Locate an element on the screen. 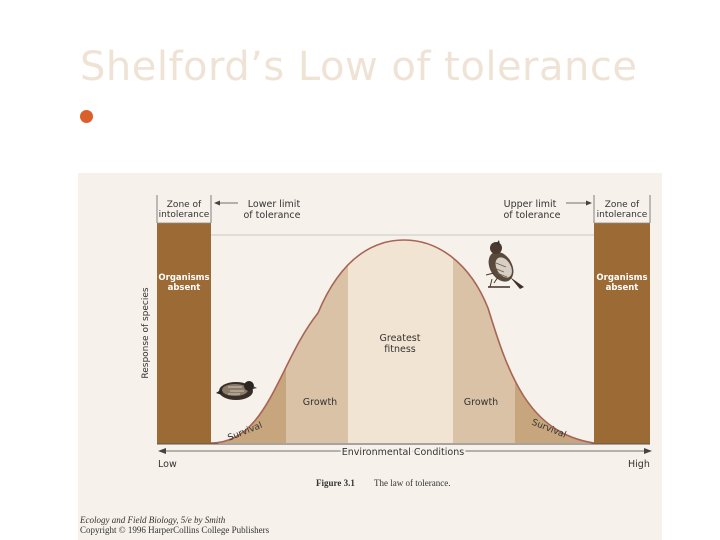 The image size is (720, 540). greatest-fitness-label-1: Greatest is located at coordinates (400, 338).